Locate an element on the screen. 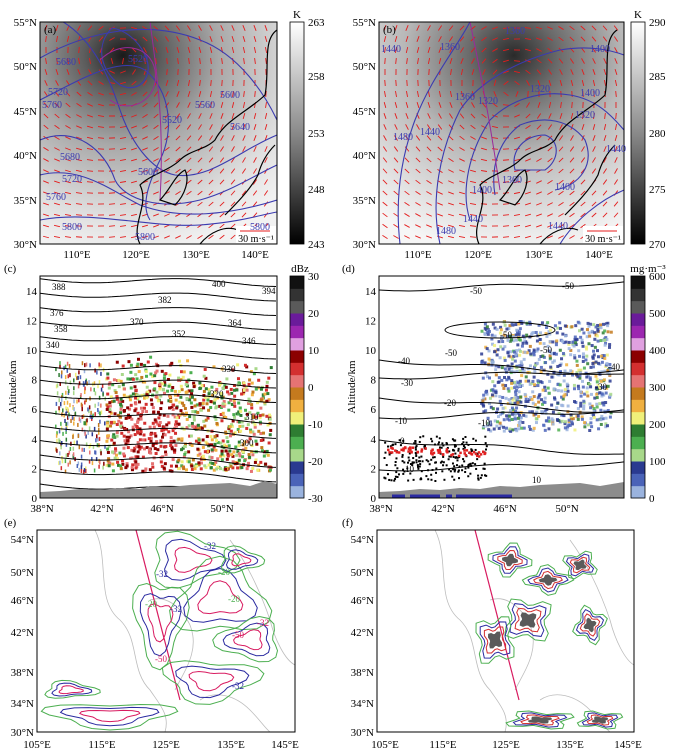 This screenshot has height=755, width=673. contour-label: 1440 is located at coordinates (558, 226).